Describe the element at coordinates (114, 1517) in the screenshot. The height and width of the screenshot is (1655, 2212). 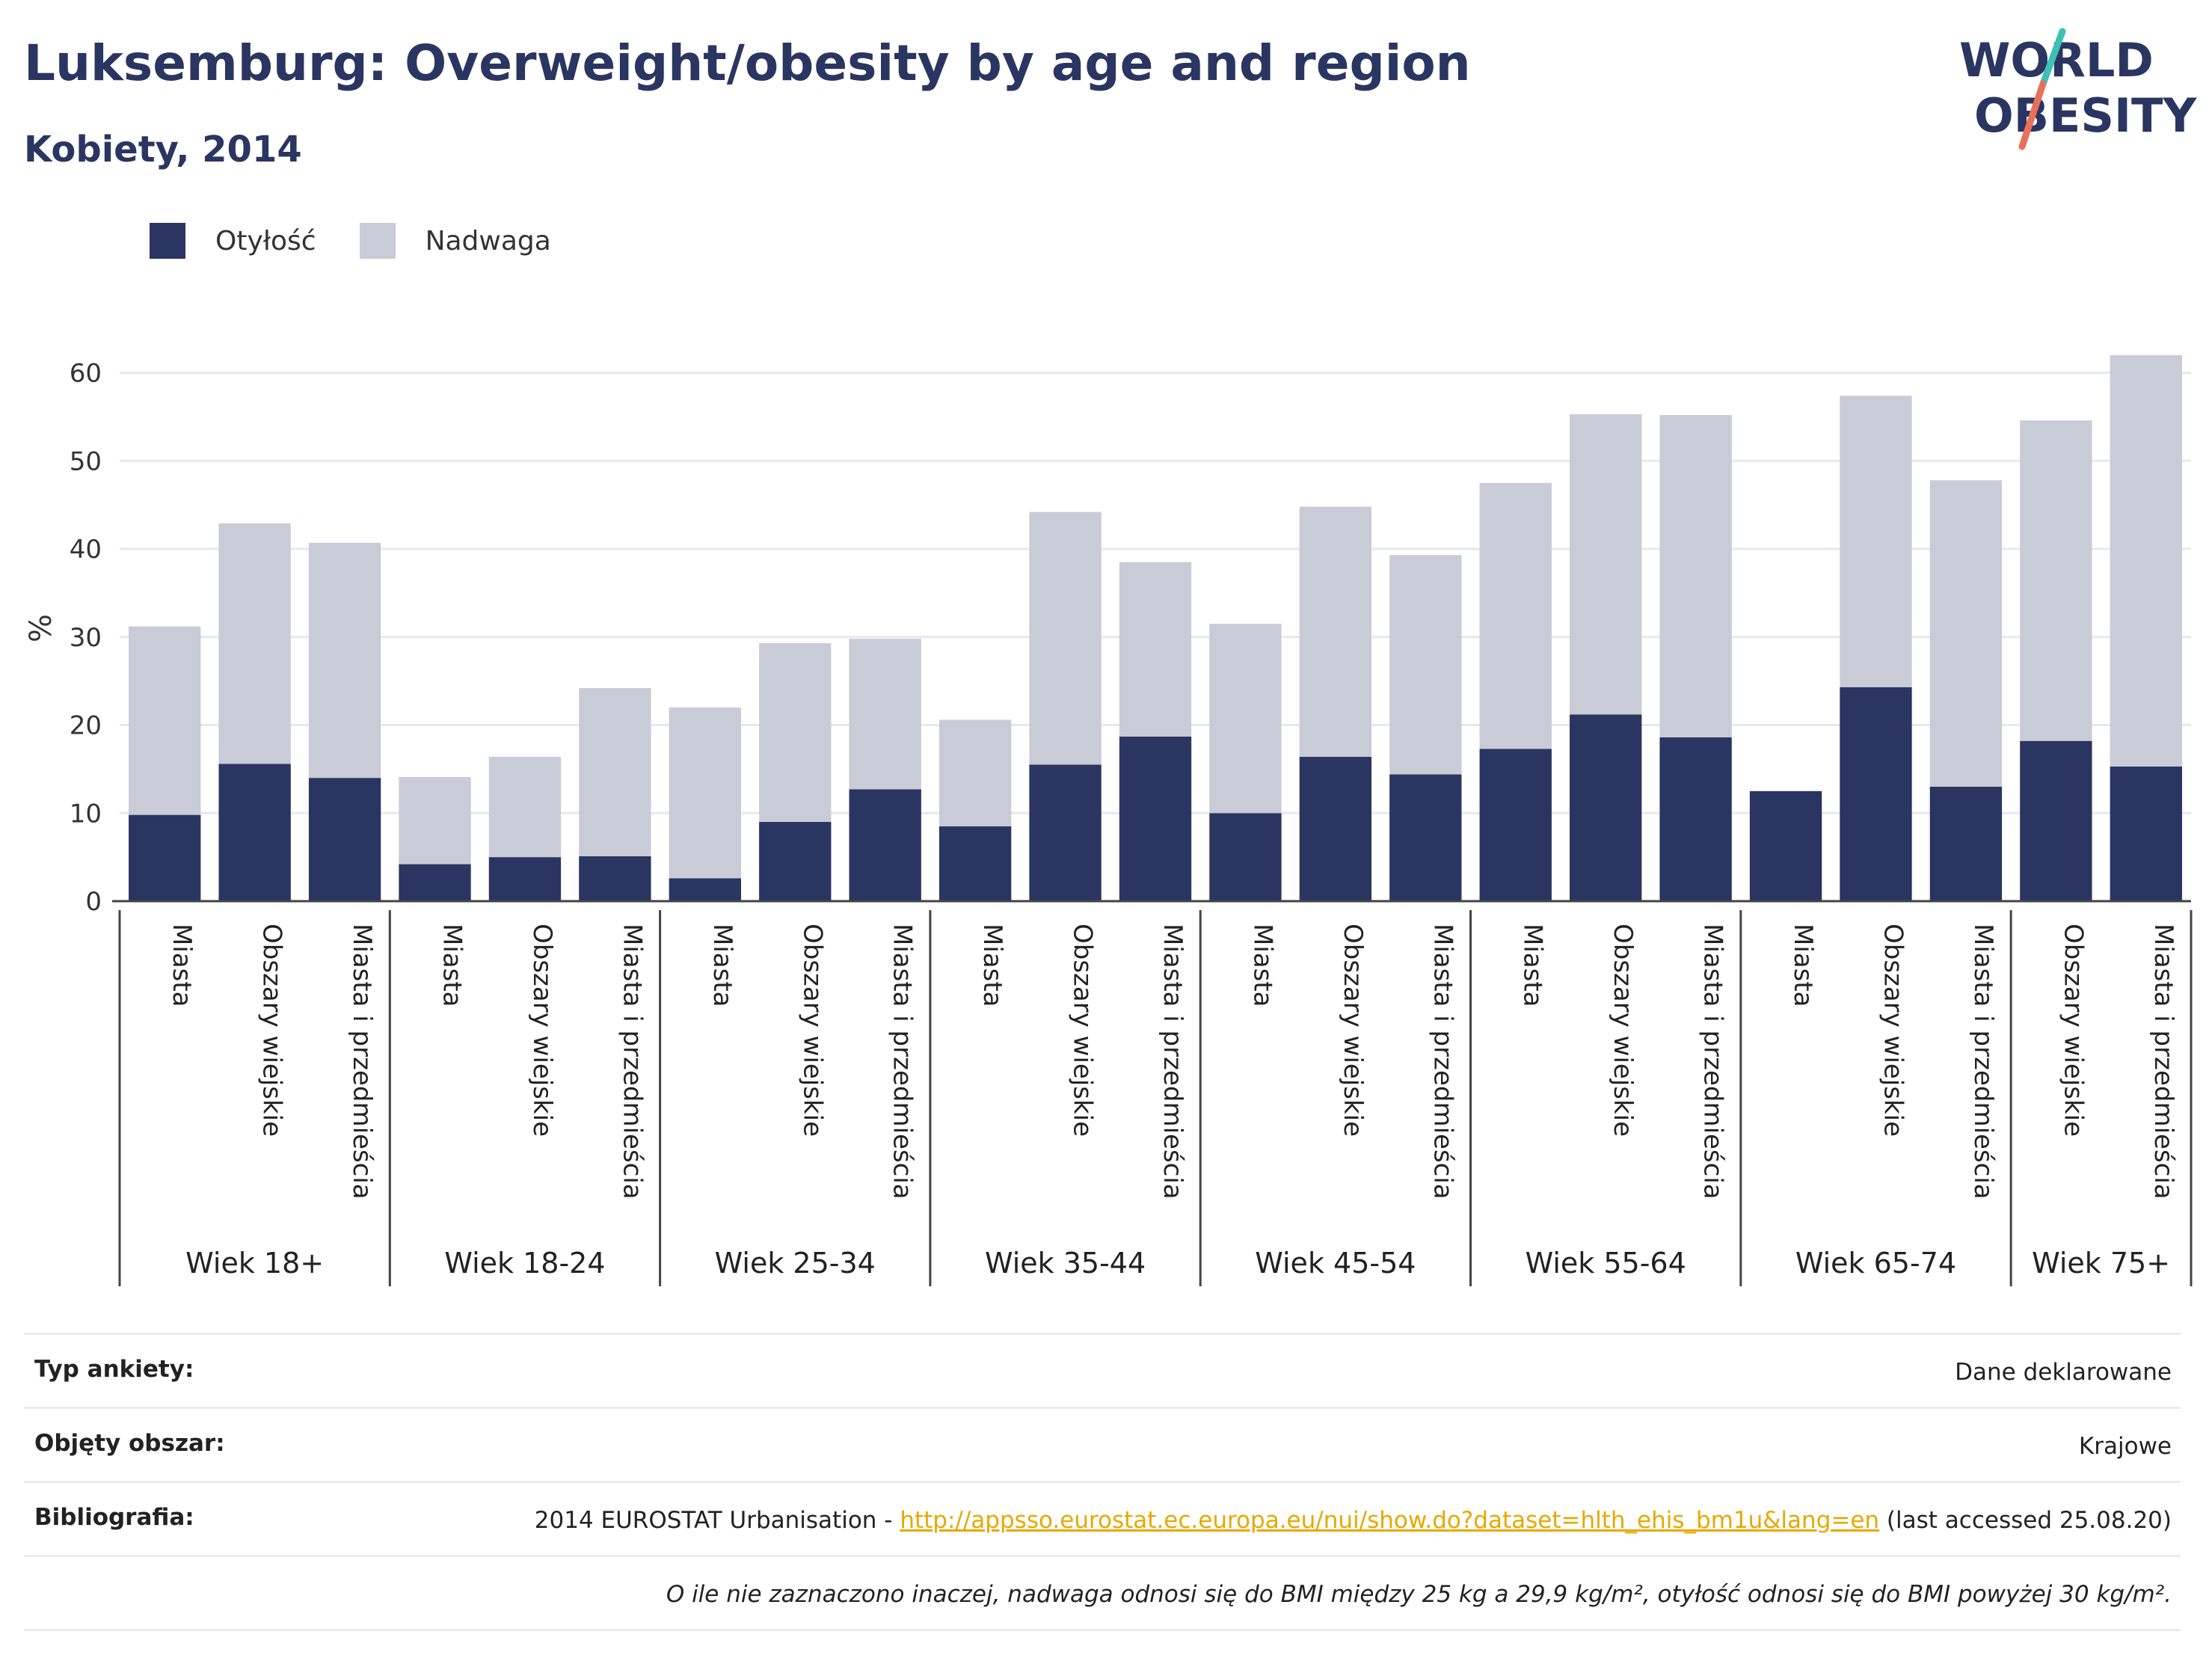
I see `bibliography-label: Bibliografia:` at that location.